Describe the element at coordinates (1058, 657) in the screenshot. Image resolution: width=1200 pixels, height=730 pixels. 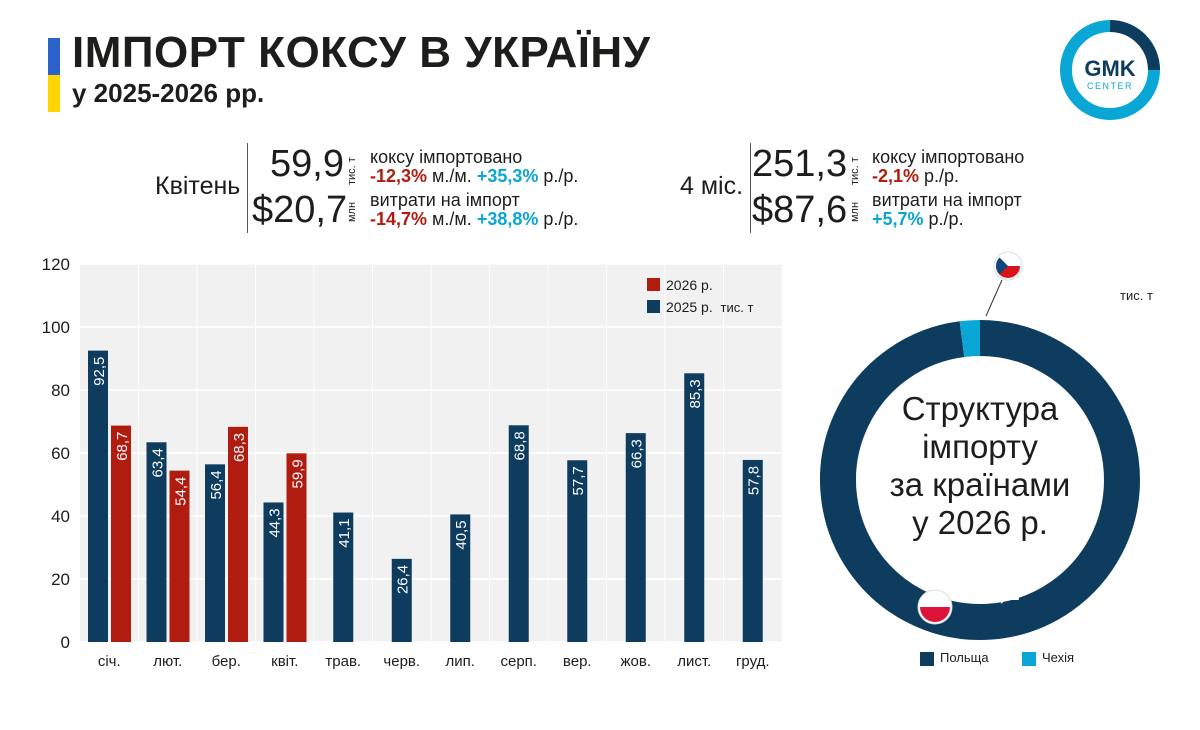
I see `legend-label-czechia: Чехія` at that location.